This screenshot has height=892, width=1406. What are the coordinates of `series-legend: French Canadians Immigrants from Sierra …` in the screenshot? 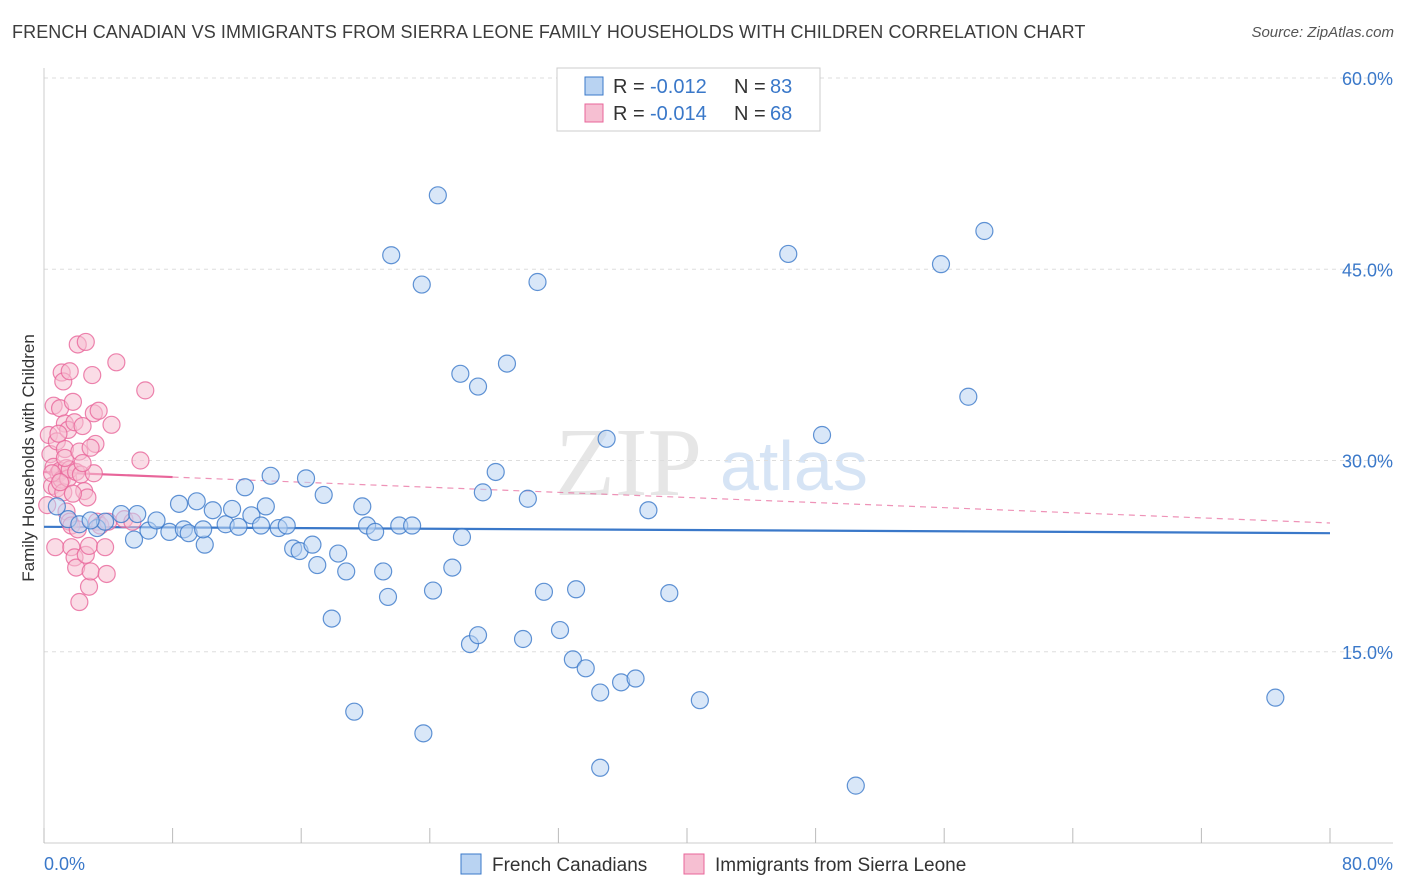 It's located at (713, 864).